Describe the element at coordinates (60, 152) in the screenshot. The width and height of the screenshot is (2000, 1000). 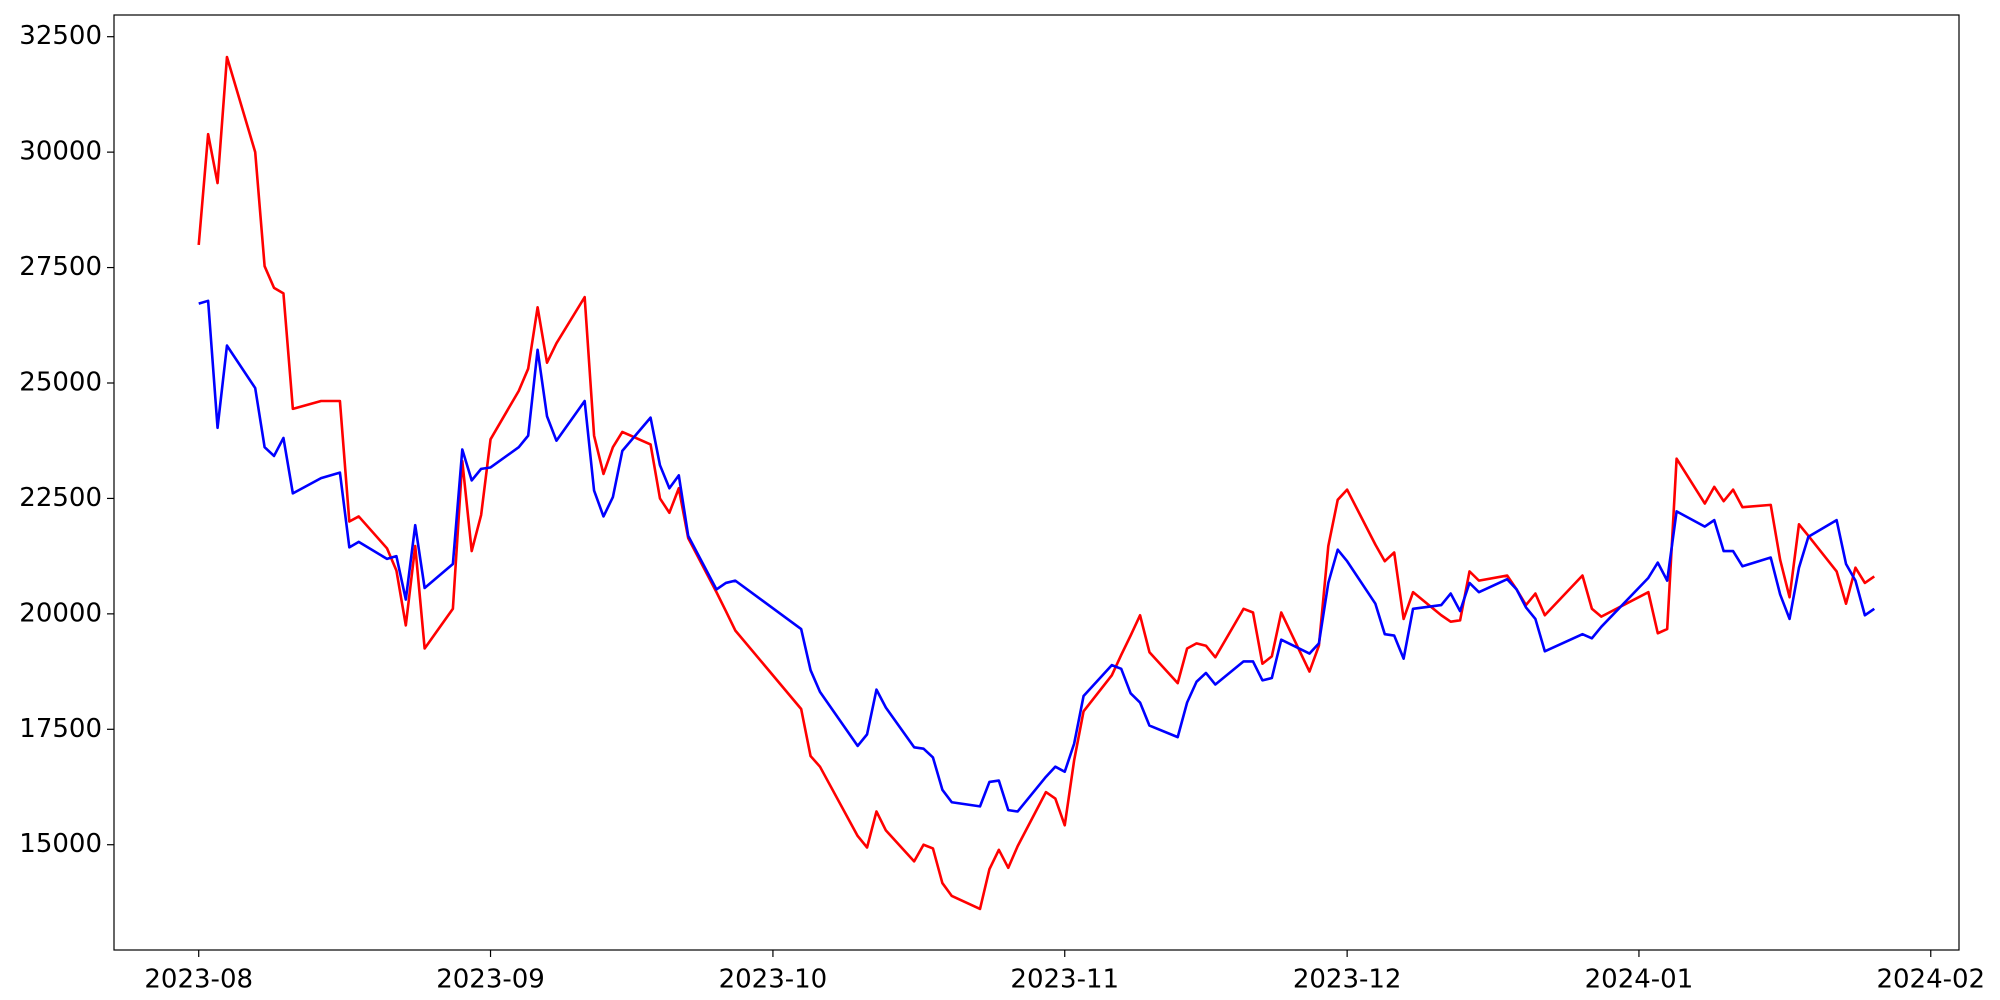
I see `y-tick-label: 30000` at that location.